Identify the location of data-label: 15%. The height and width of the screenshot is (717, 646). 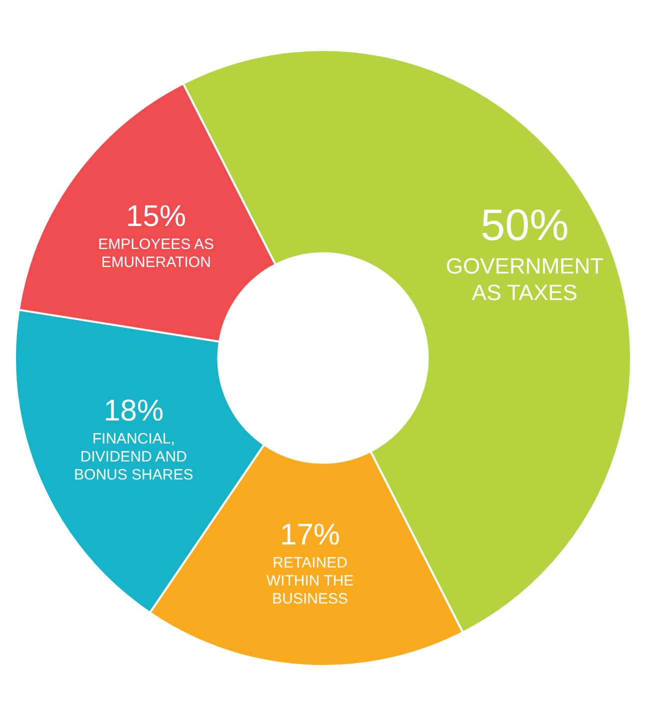
(156, 217).